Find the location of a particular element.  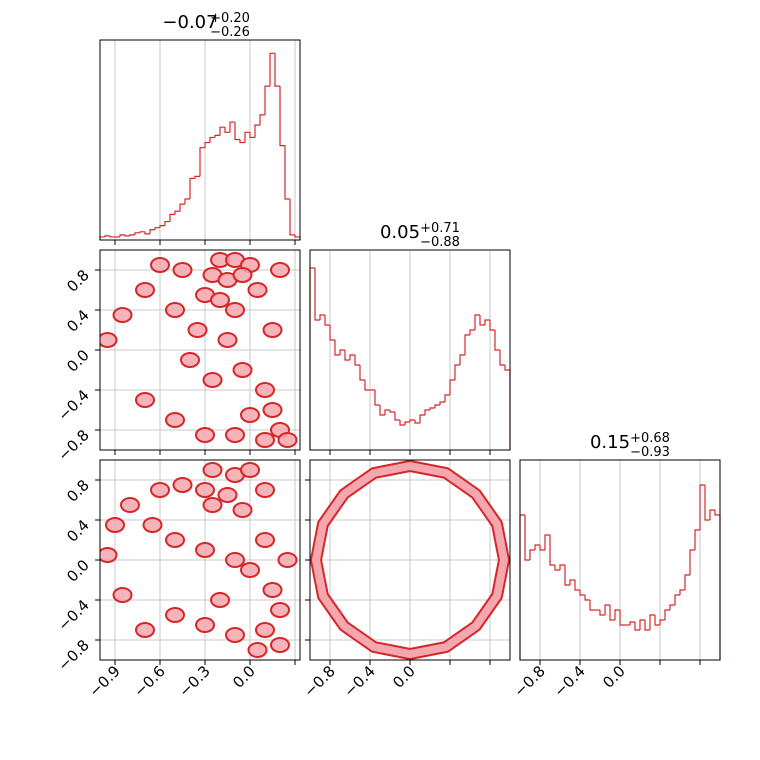

panel: −0.9 −0.6 −0.3 0.0 0.8 0.4 0.0 −0.4−0.8 is located at coordinates (177, 580).